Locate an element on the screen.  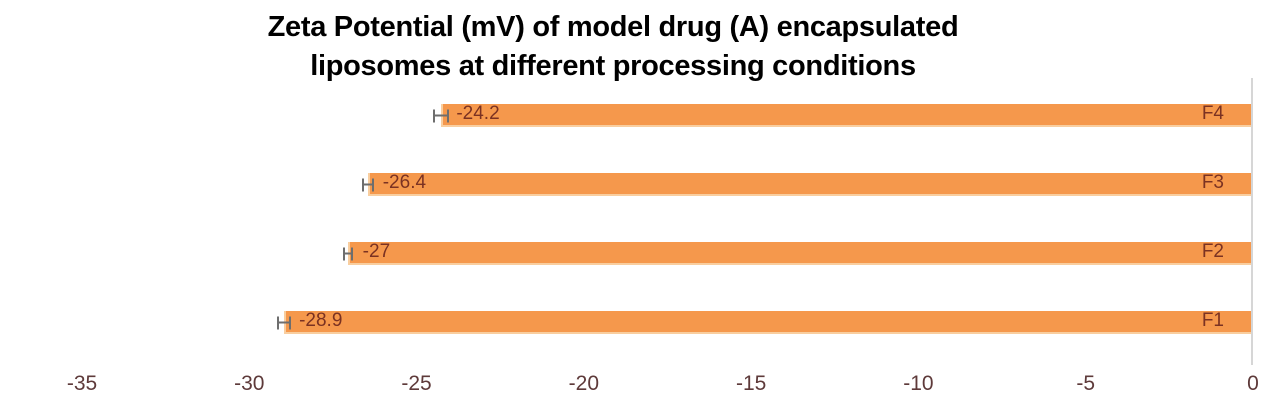
bar-value-label-f4: -24.2 is located at coordinates (478, 113).